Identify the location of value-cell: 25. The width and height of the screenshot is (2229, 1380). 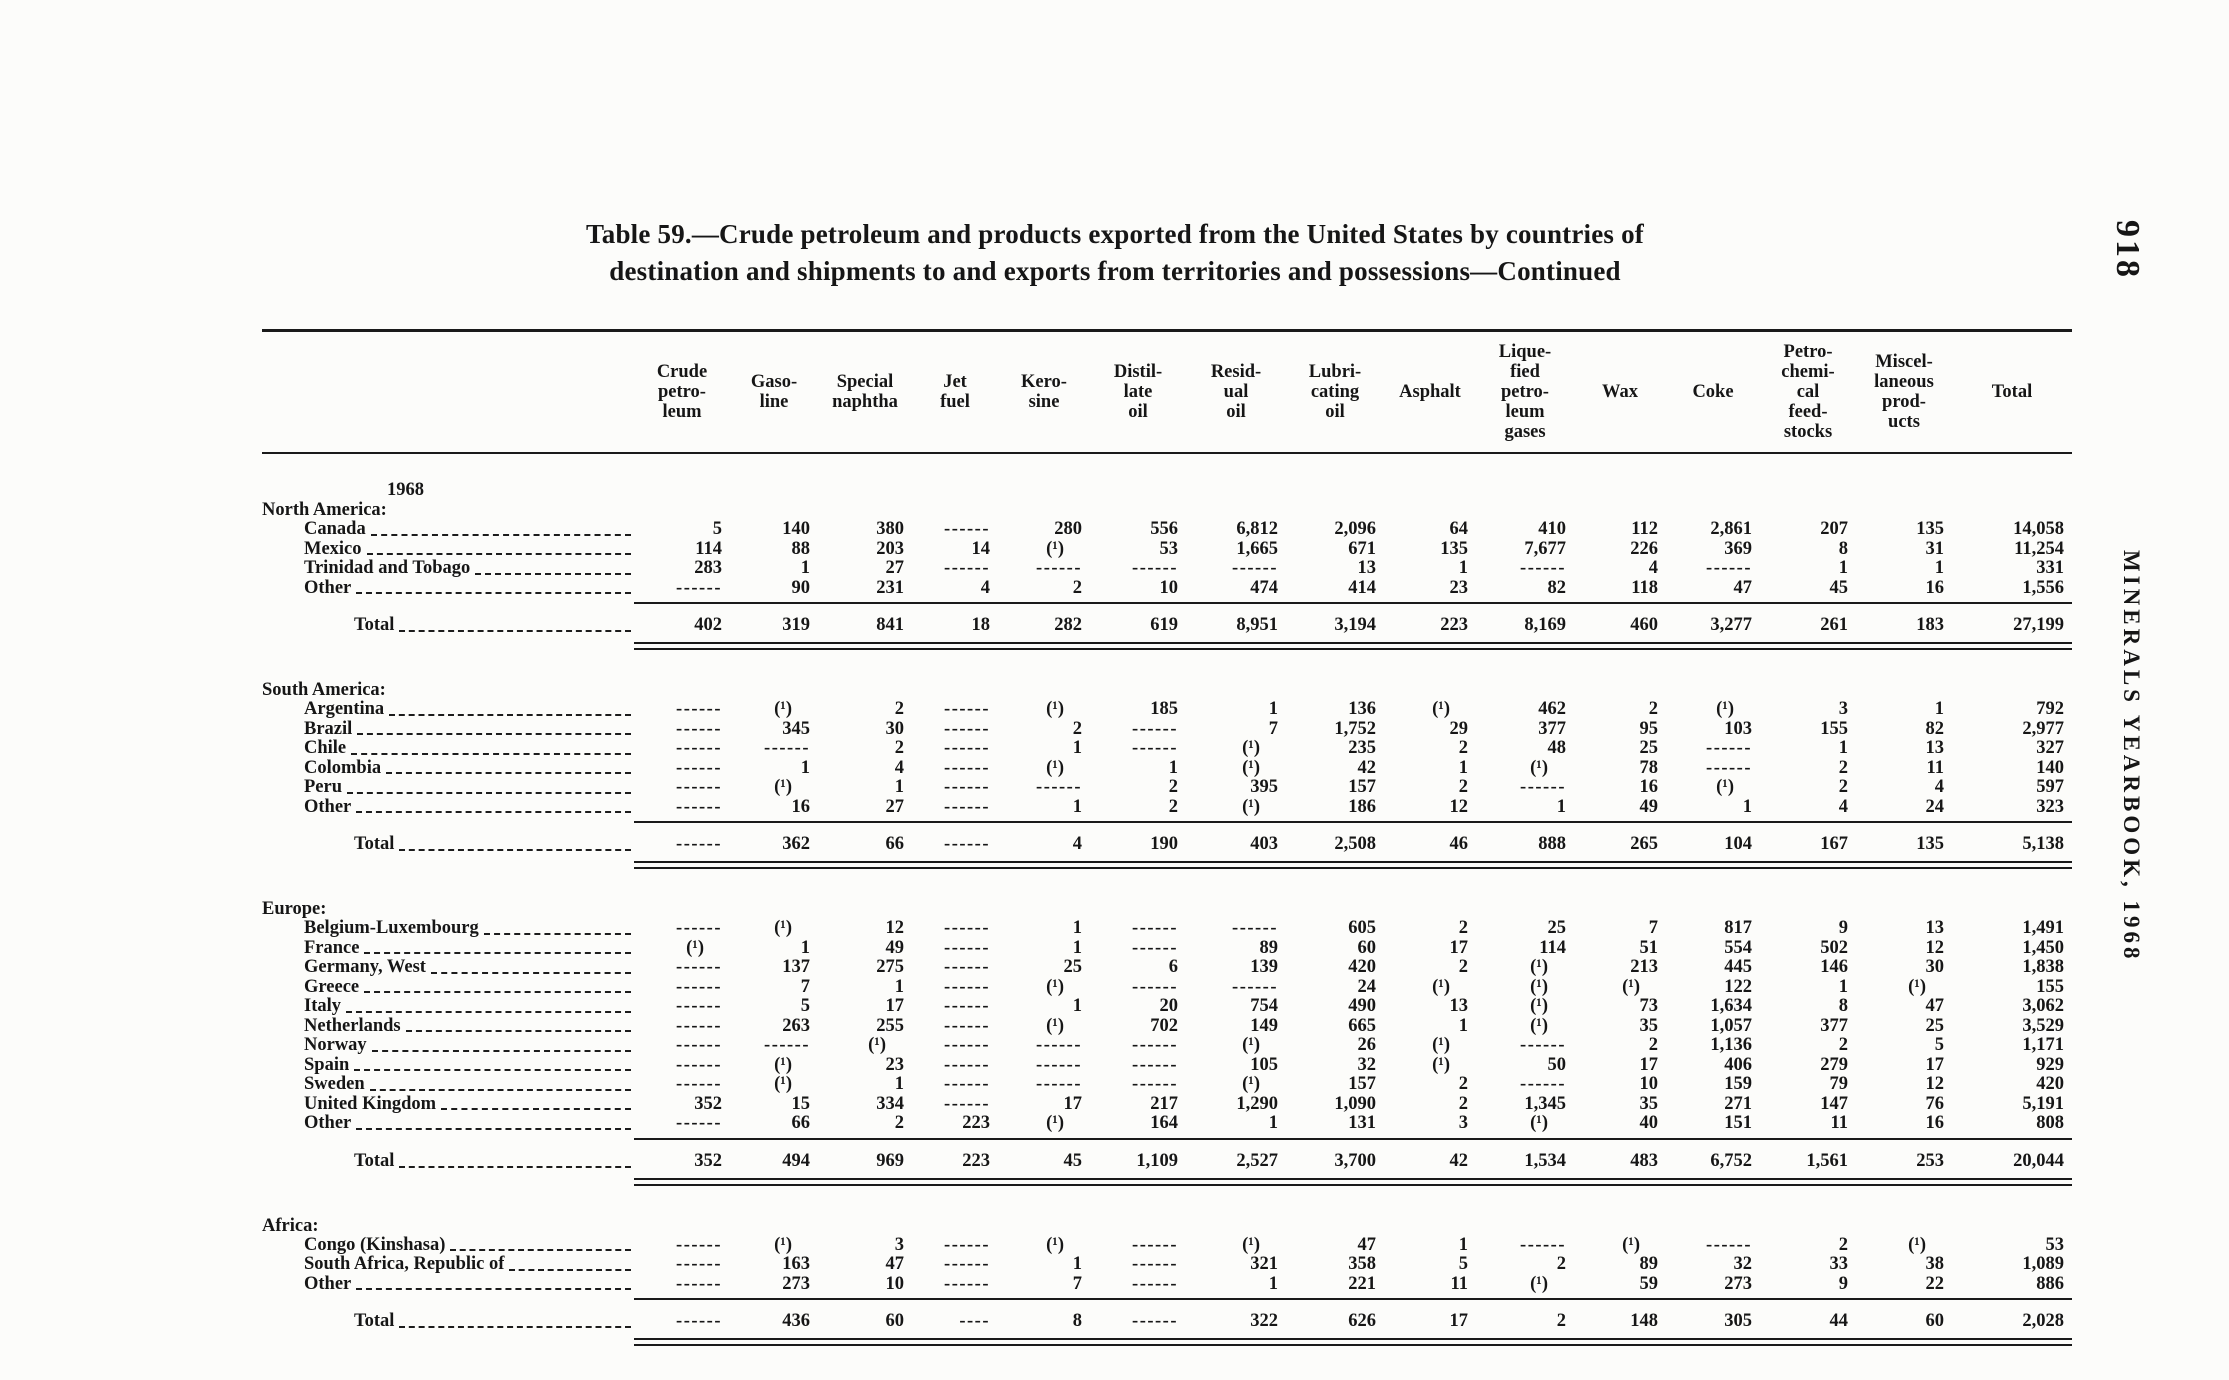
(1073, 967).